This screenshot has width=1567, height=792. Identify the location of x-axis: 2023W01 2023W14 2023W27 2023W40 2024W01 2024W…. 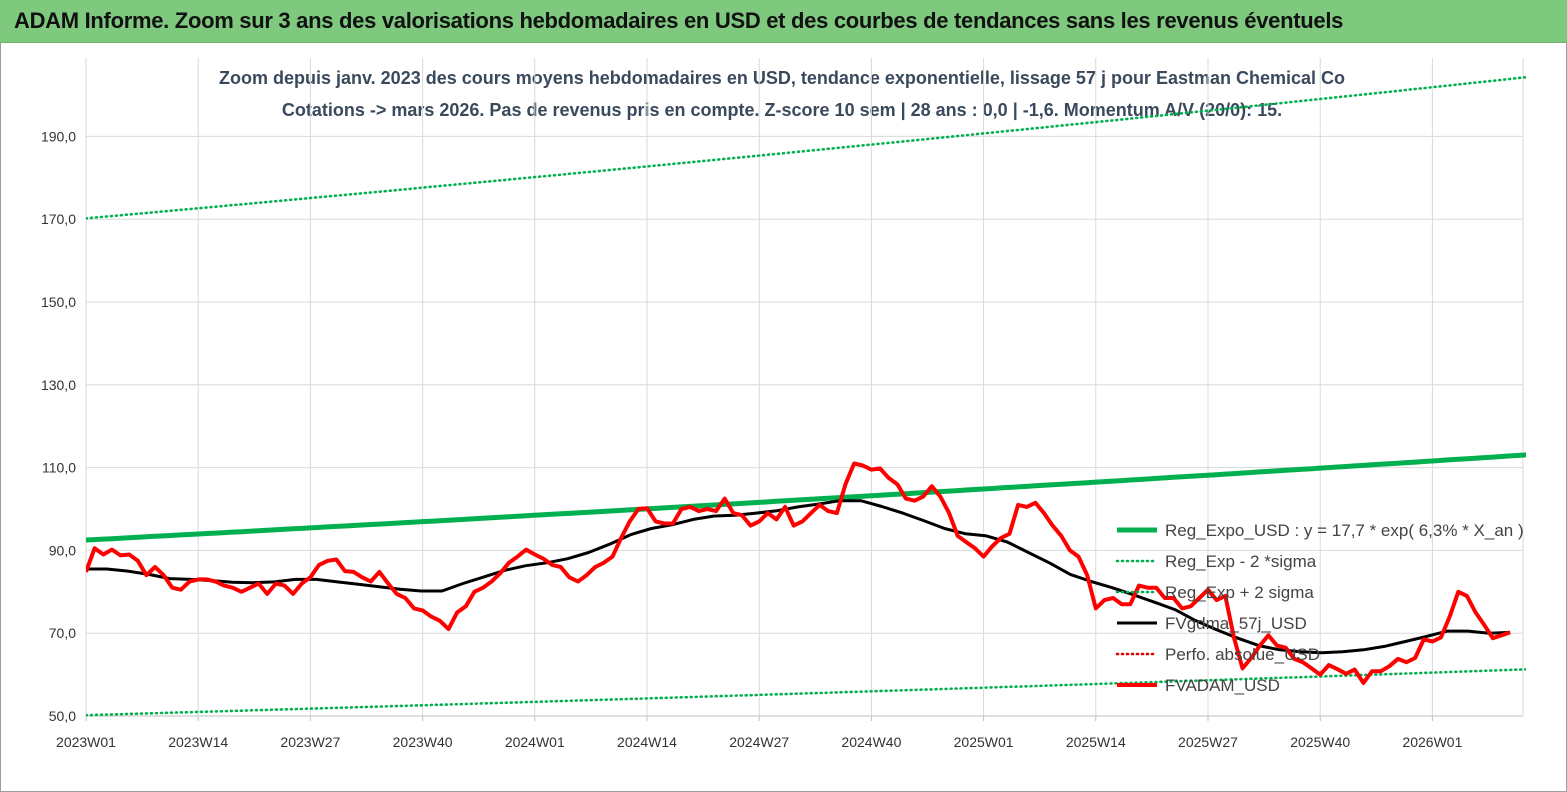
(759, 733).